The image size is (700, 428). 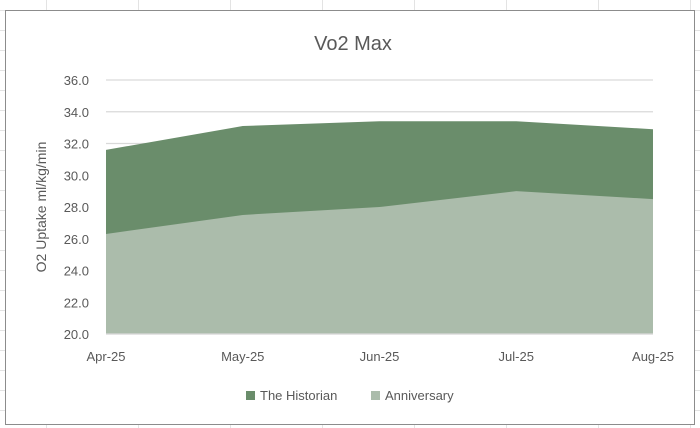 I want to click on y-tick-label: 34.0, so click(x=76, y=112).